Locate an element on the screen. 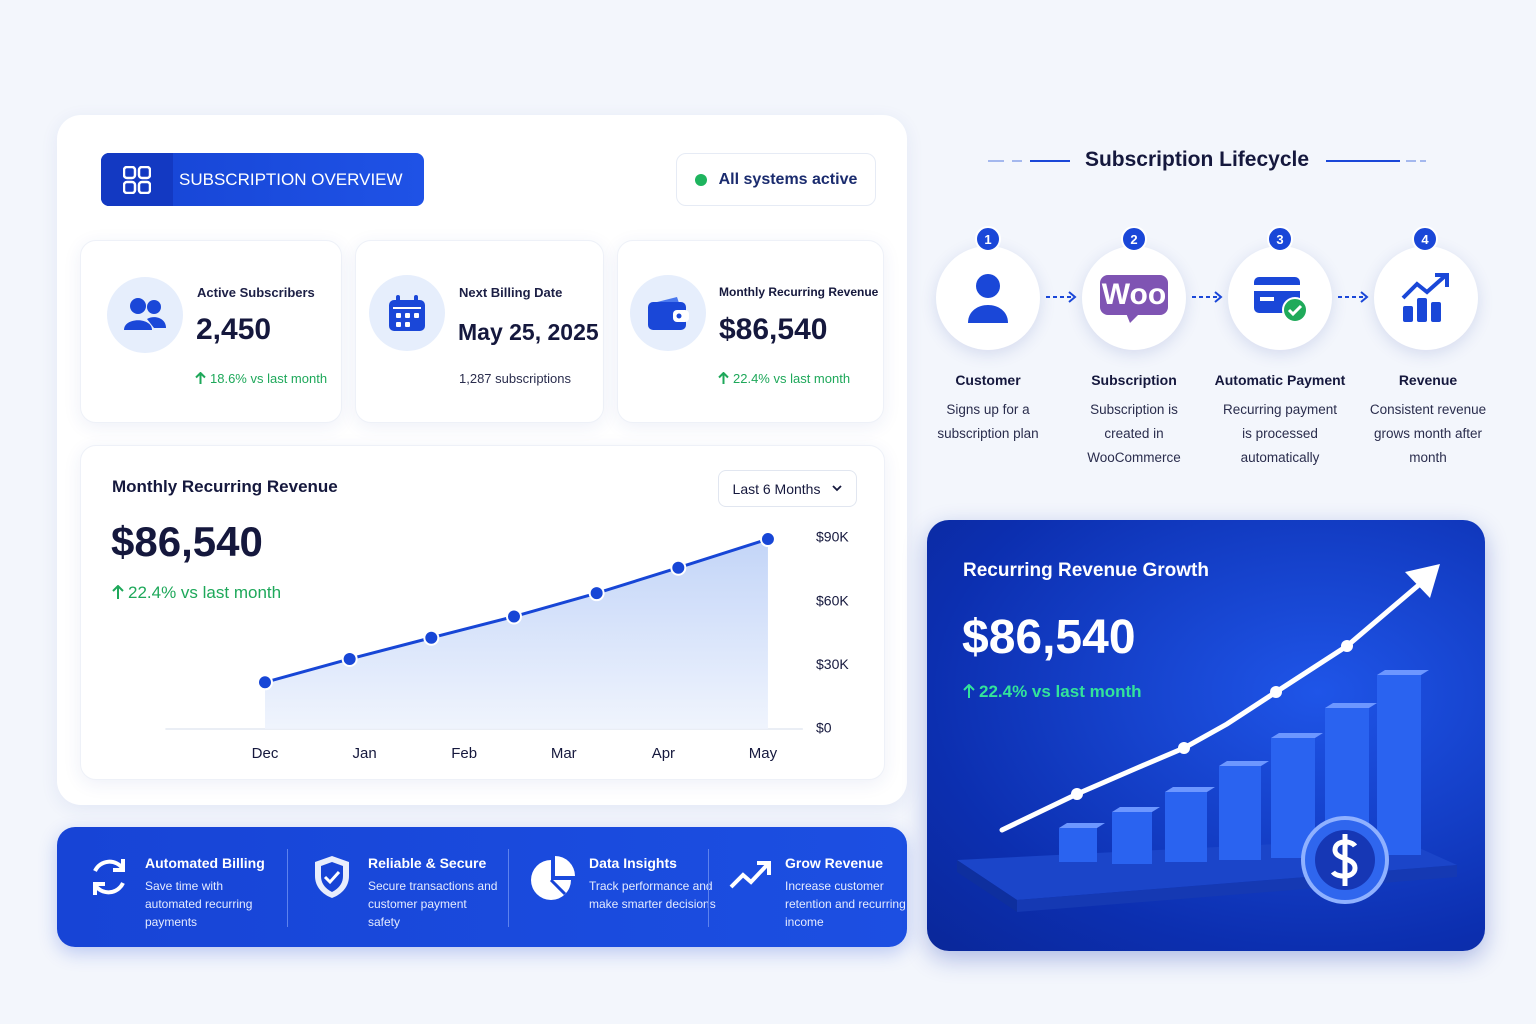 The image size is (1536, 1024). step-label: Automatic Payment is located at coordinates (1280, 380).